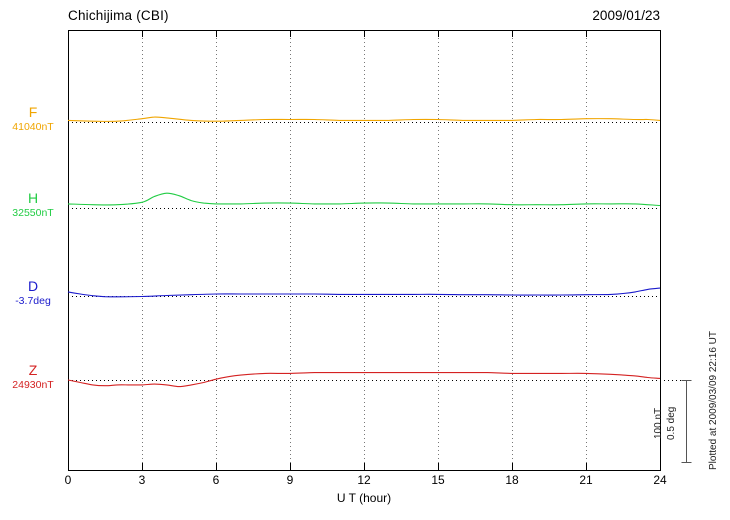 The width and height of the screenshot is (730, 520). What do you see at coordinates (586, 480) in the screenshot?
I see `x-tick-label-21: 21` at bounding box center [586, 480].